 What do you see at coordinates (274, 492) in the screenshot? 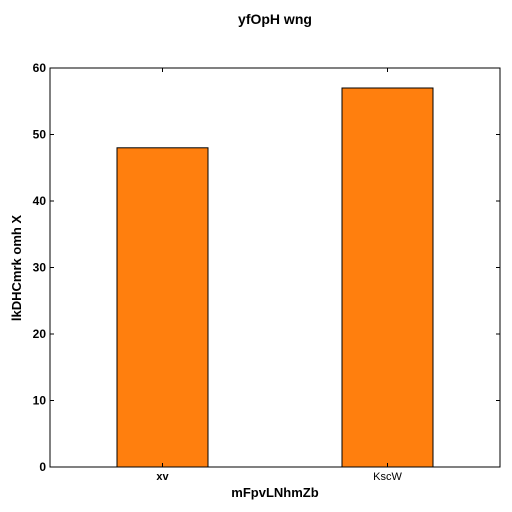
I see `x-axis-label: mFpvLNhmZb` at bounding box center [274, 492].